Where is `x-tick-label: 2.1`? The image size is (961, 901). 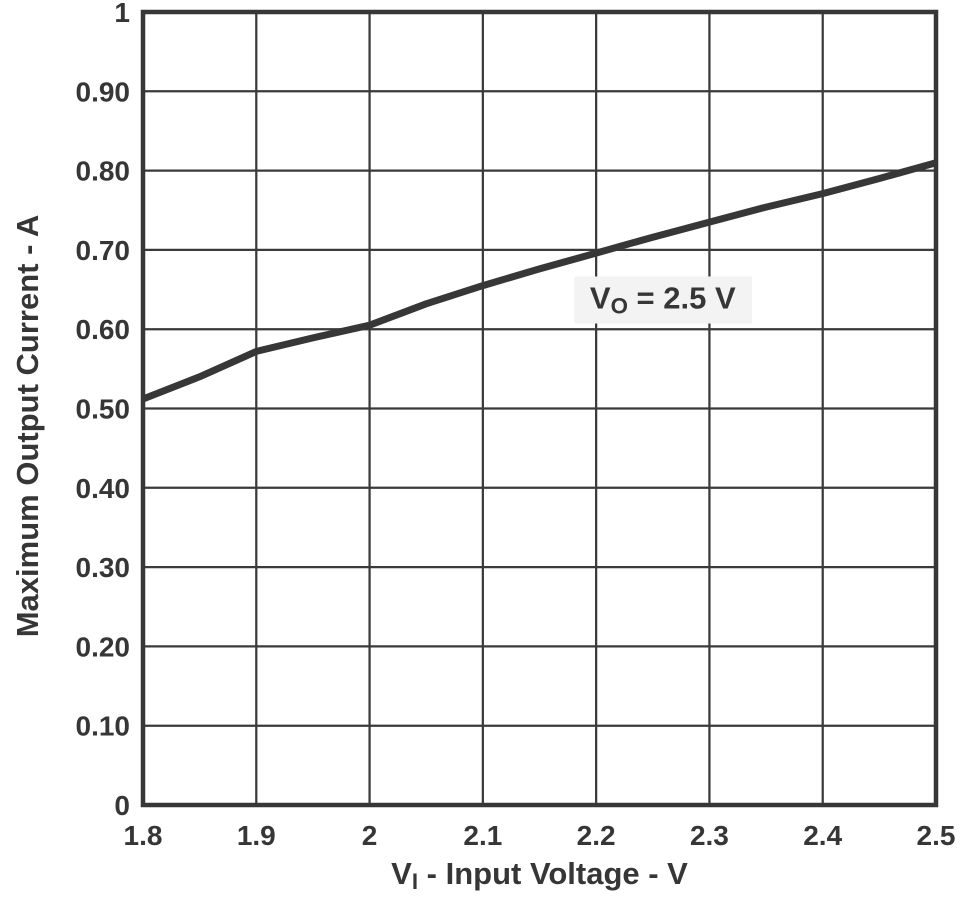 x-tick-label: 2.1 is located at coordinates (482, 835).